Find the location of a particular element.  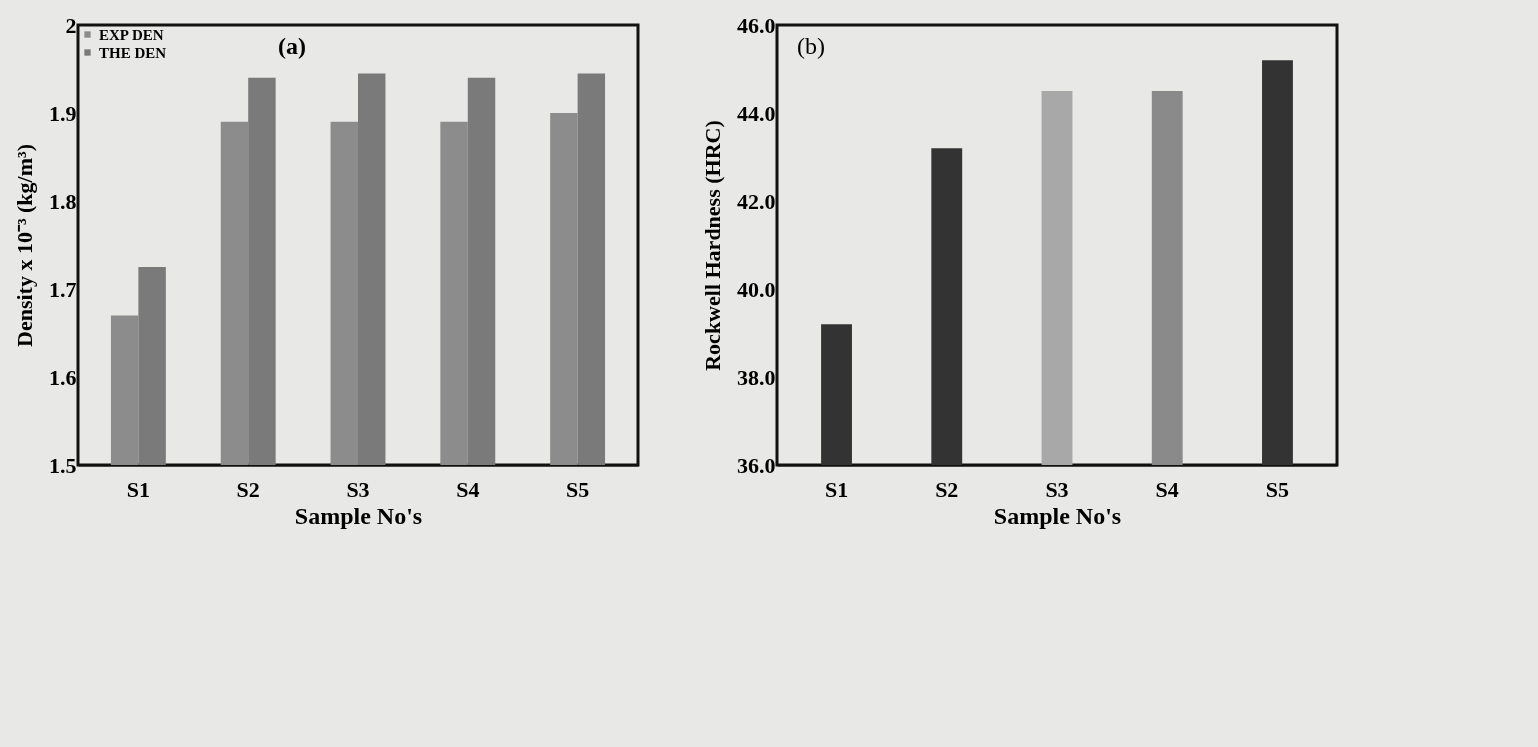

y-tick-label: 36.0 is located at coordinates (756, 465).